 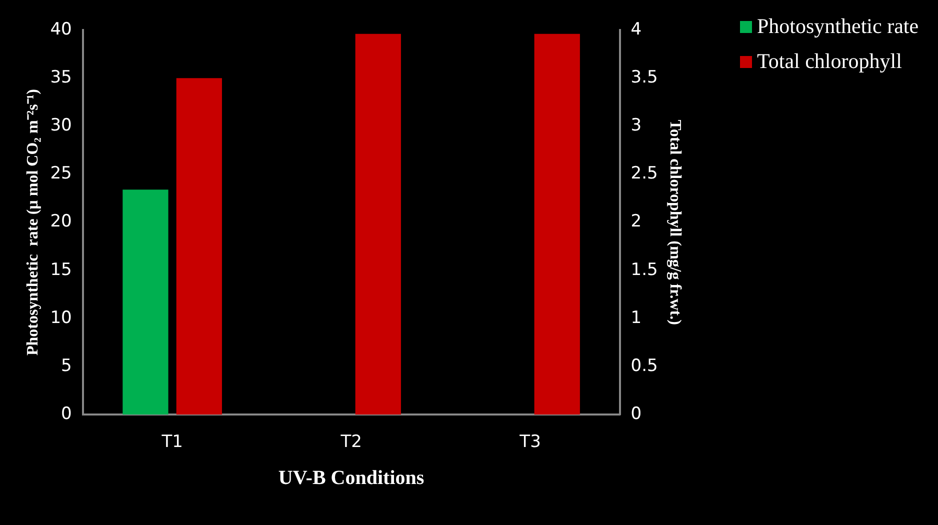 I want to click on y2-tick-label: 2.5, so click(x=644, y=174).